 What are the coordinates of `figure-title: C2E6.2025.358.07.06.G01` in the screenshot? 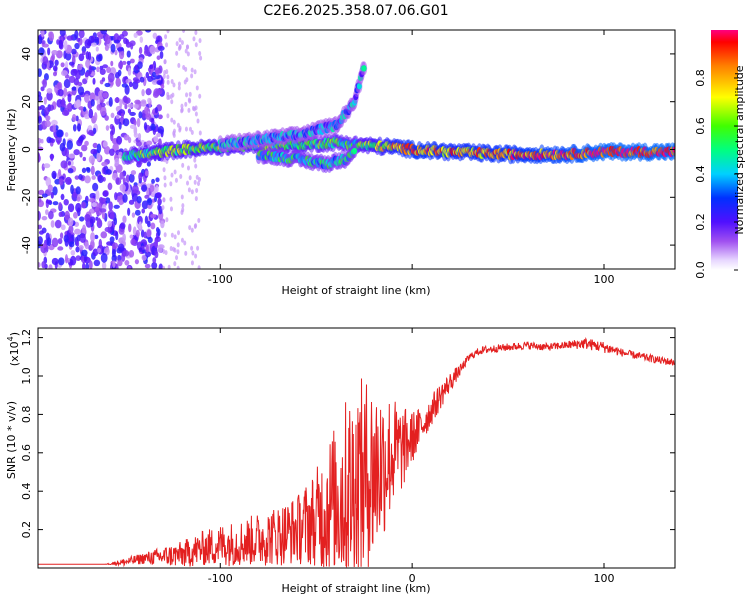 It's located at (355, 11).